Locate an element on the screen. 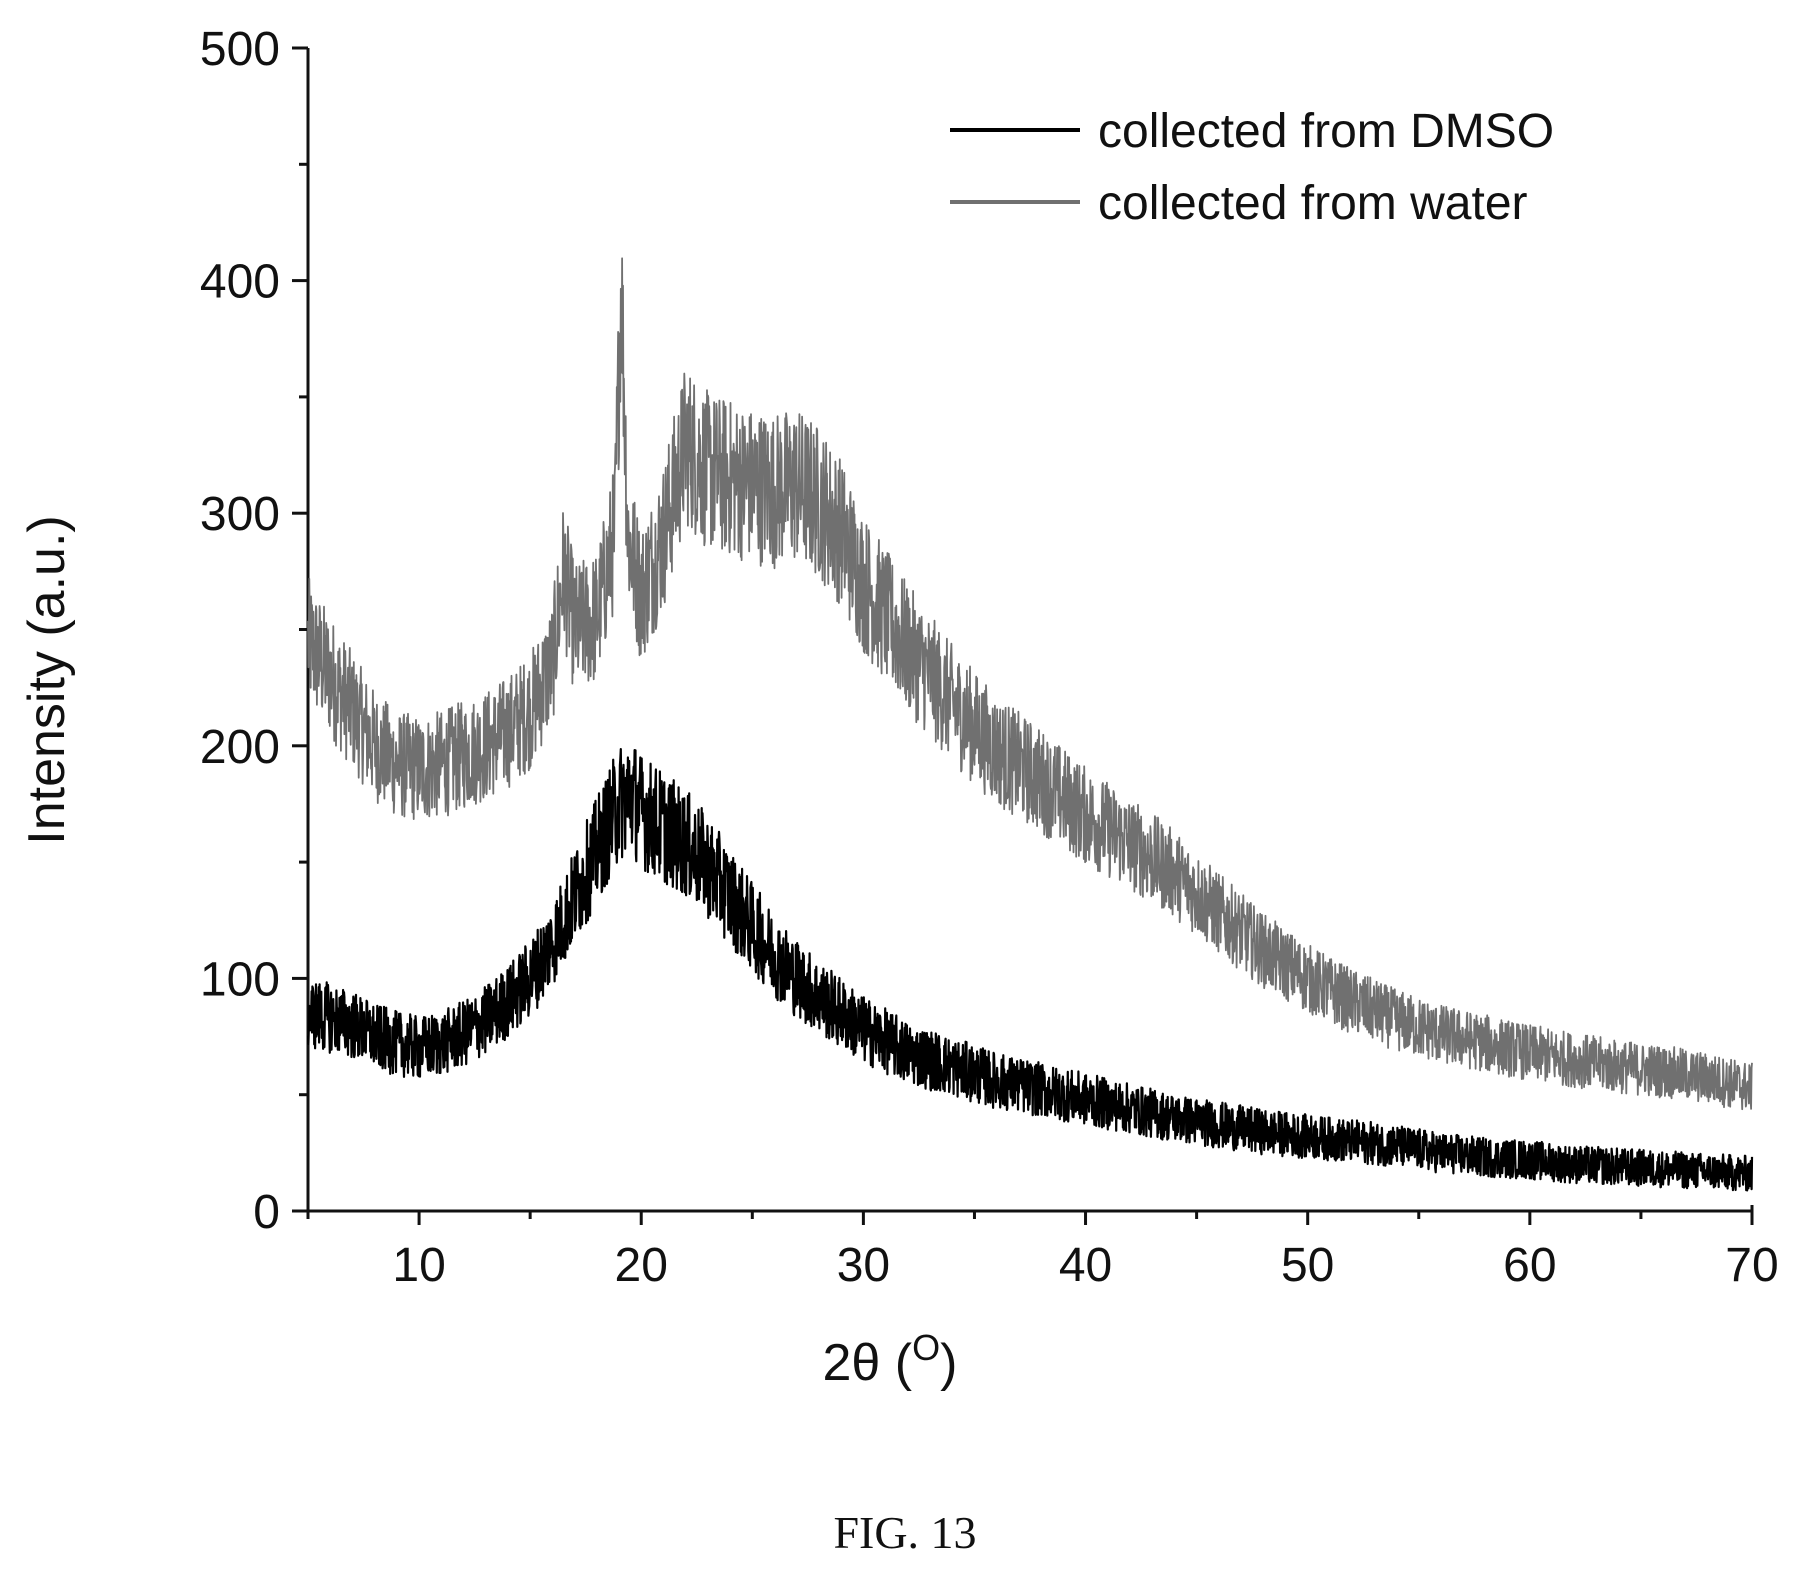 The image size is (1797, 1579). y-tick-label: 200 is located at coordinates (240, 747).